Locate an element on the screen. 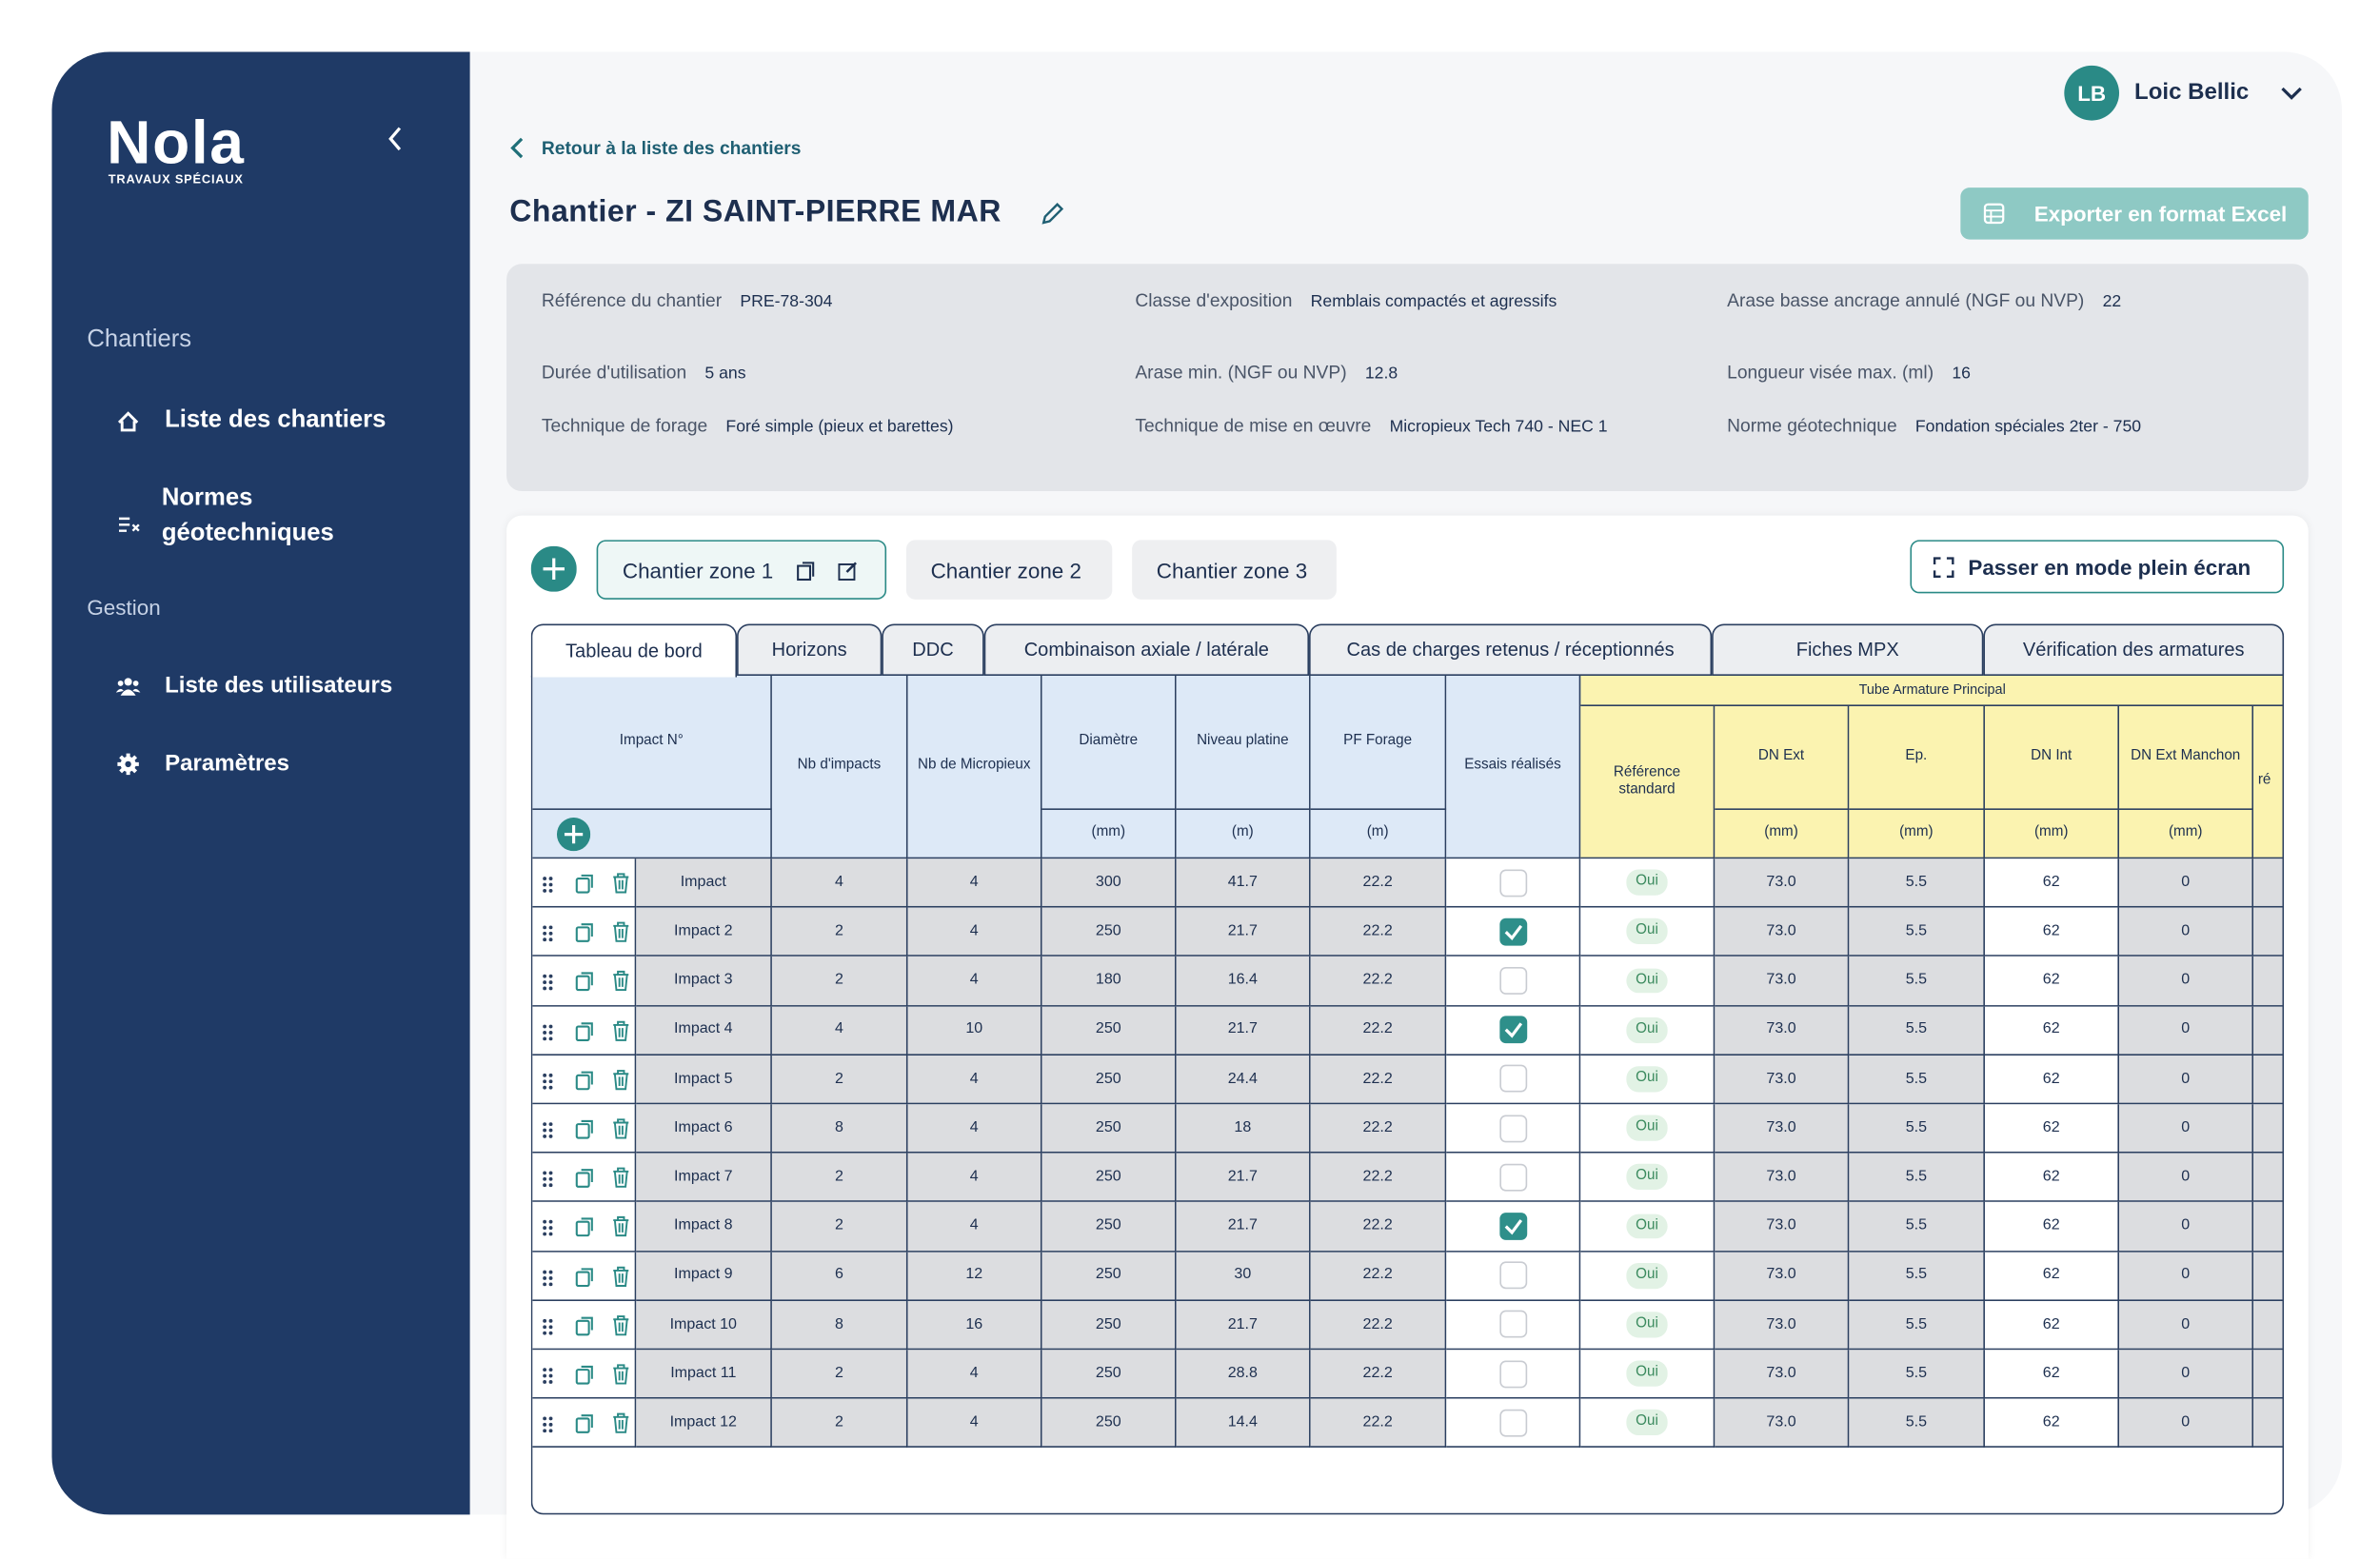 The height and width of the screenshot is (1559, 2380). sidebar-link: Liste des chantiers is located at coordinates (276, 420).